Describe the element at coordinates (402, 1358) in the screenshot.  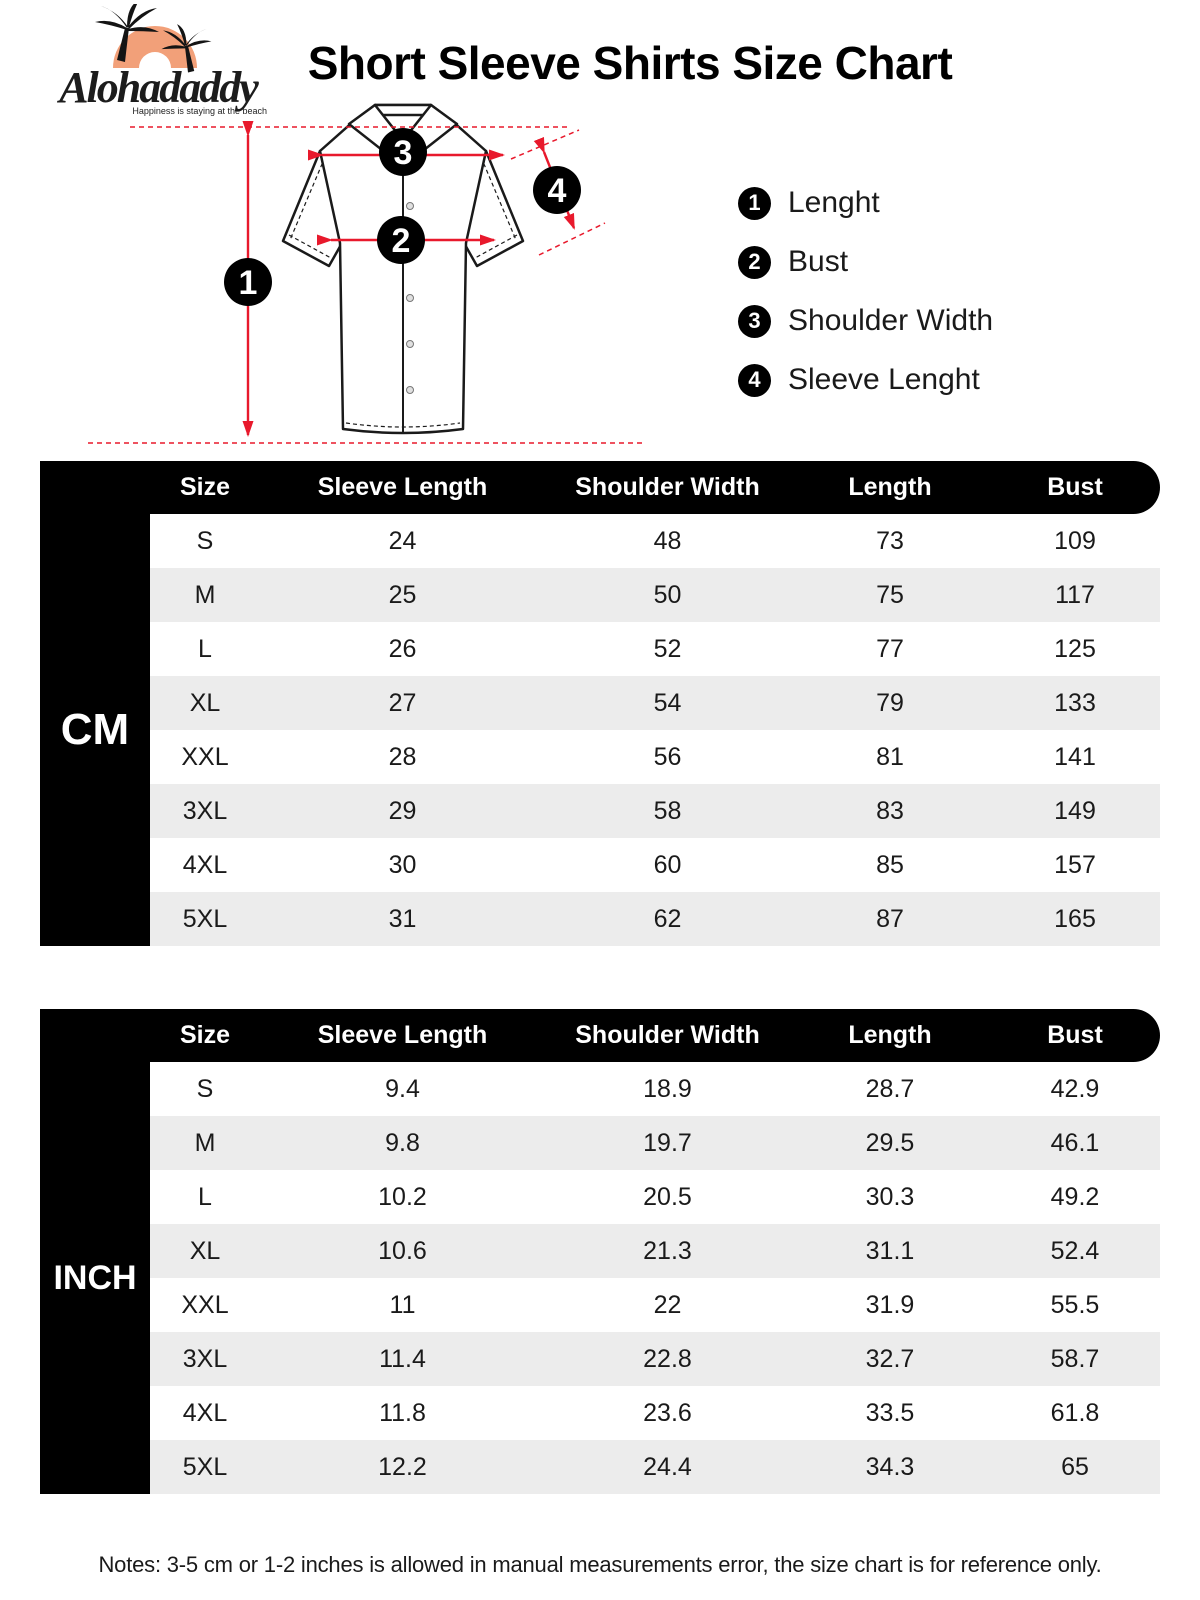
I see `table-cell: 11.4` at that location.